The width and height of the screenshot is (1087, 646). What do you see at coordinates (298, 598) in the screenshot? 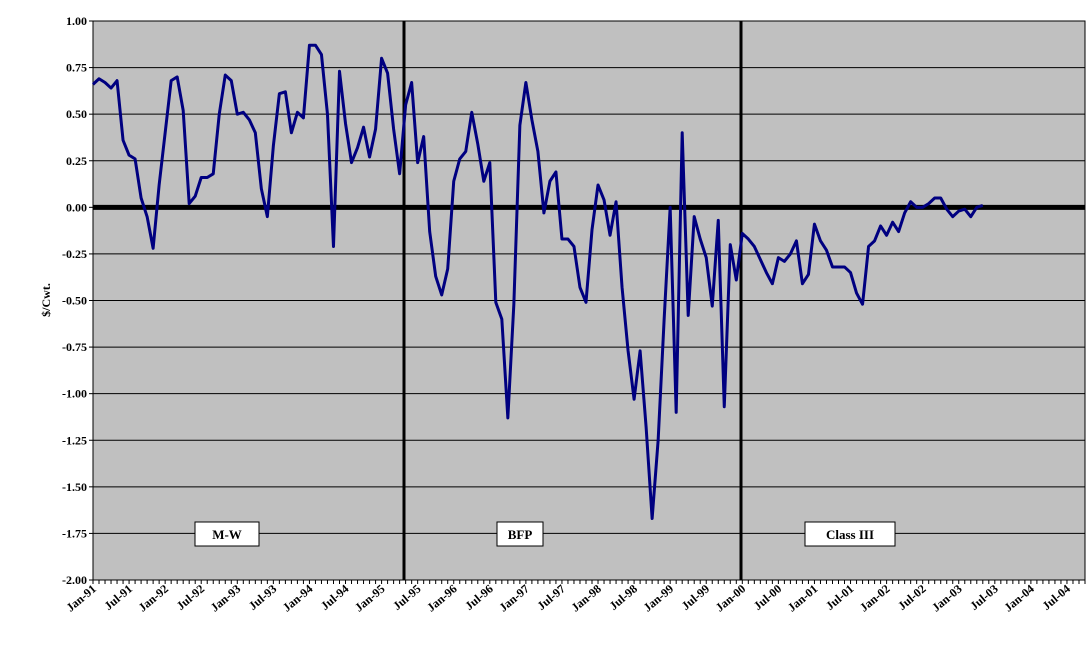
I see `x-tick-label: Jan-94` at bounding box center [298, 598].